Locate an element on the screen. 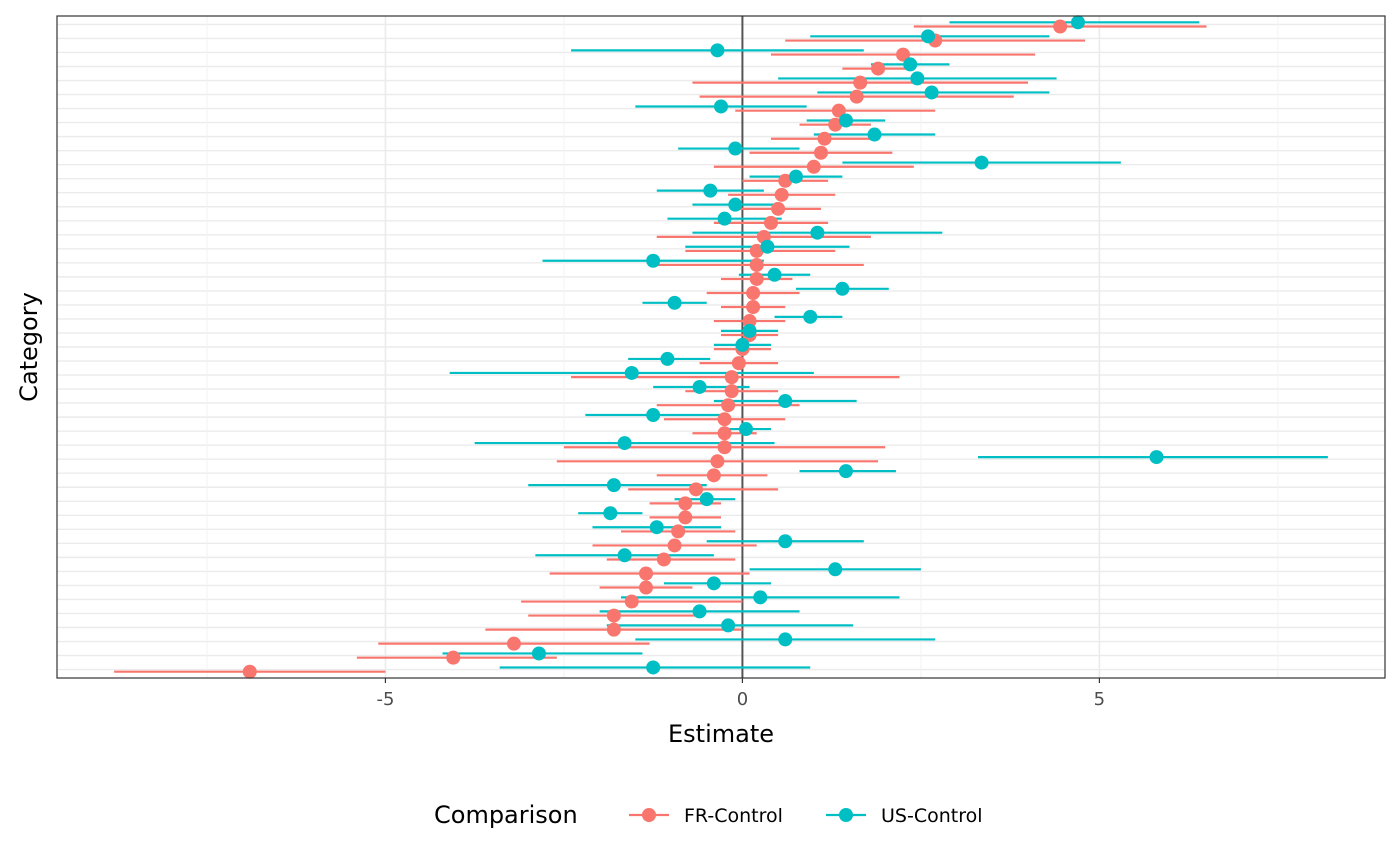 The height and width of the screenshot is (866, 1400). x-tick-label: 0 is located at coordinates (742, 699).